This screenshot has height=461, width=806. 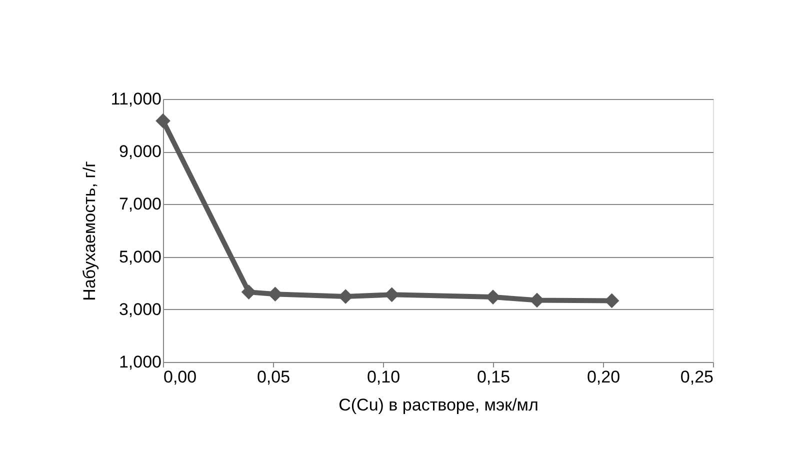 I want to click on x-tick-label: 0,00, so click(x=180, y=377).